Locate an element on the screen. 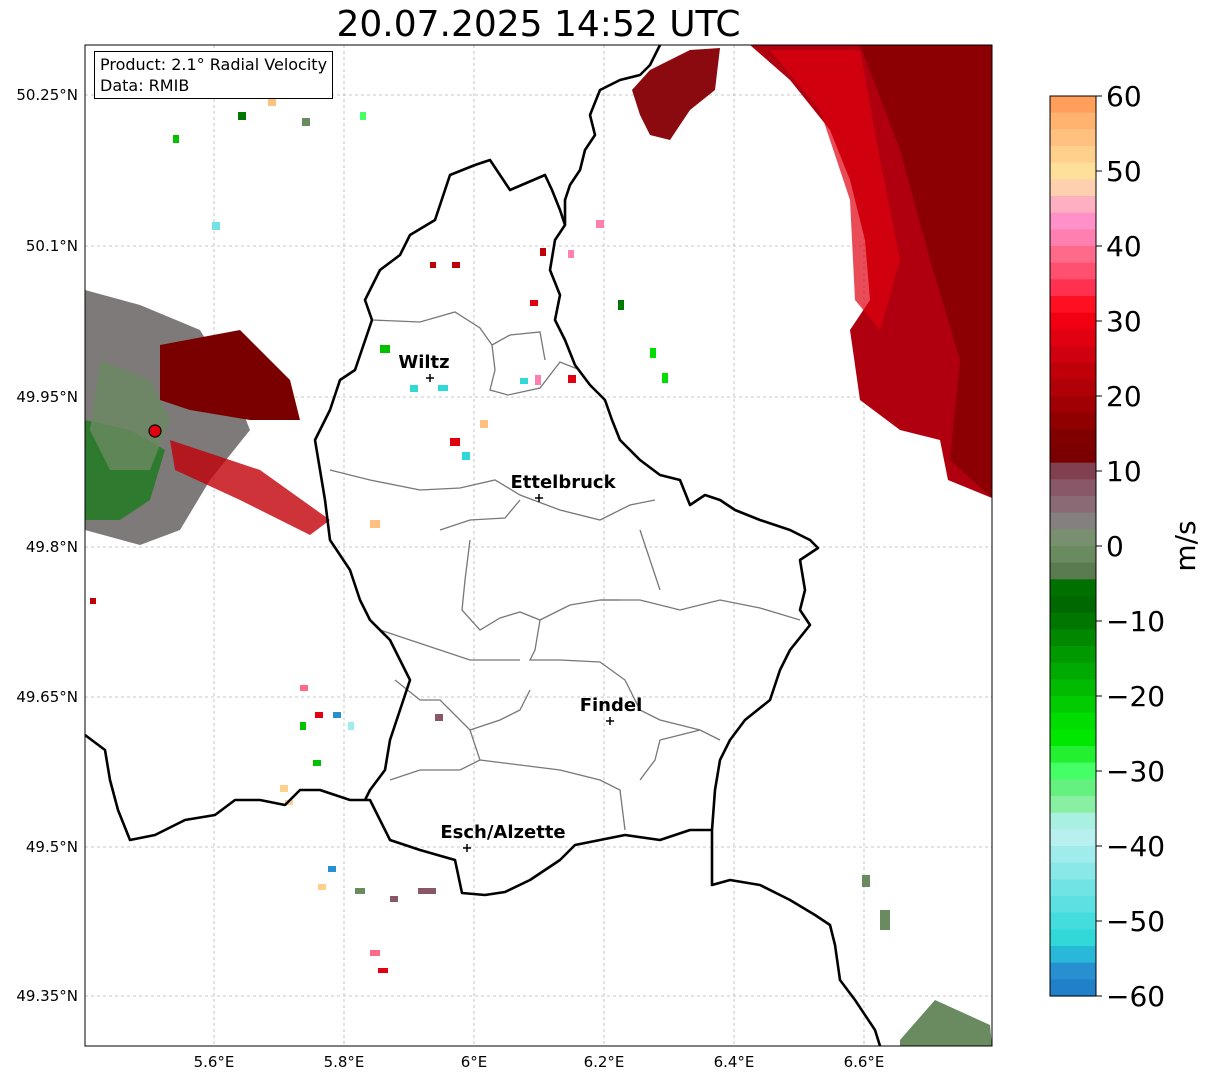 The height and width of the screenshot is (1081, 1207). lon-label: 6.2°E is located at coordinates (604, 1062).